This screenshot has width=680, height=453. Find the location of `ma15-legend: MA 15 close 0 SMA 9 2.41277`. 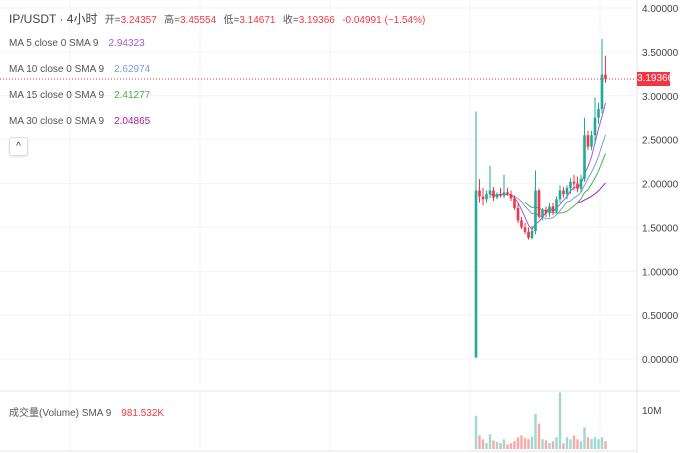

ma15-legend: MA 15 close 0 SMA 9 2.41277 is located at coordinates (81, 95).